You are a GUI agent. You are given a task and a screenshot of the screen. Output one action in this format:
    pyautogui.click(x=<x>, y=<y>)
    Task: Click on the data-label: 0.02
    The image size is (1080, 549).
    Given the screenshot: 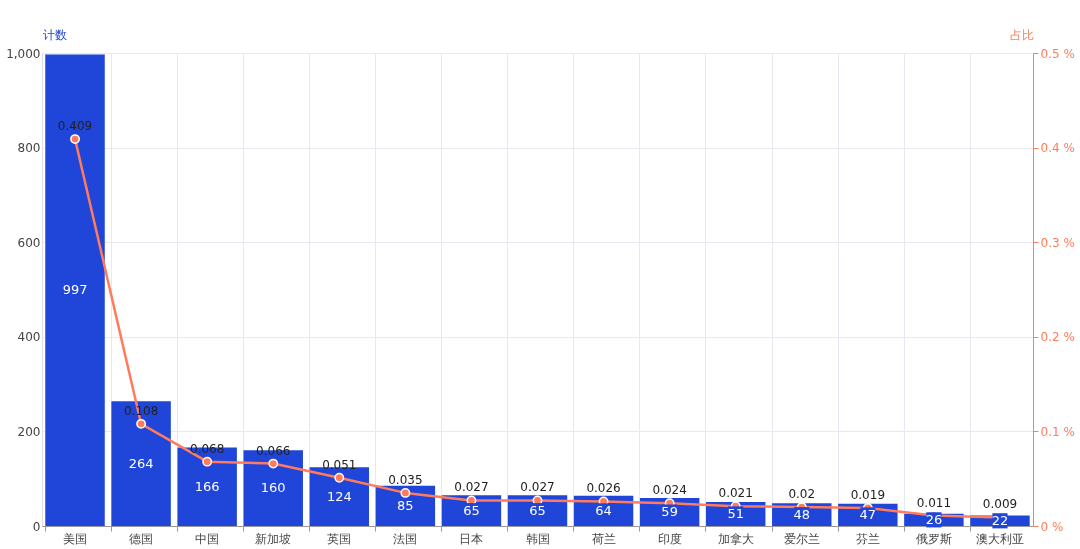 What is the action you would take?
    pyautogui.click(x=802, y=494)
    